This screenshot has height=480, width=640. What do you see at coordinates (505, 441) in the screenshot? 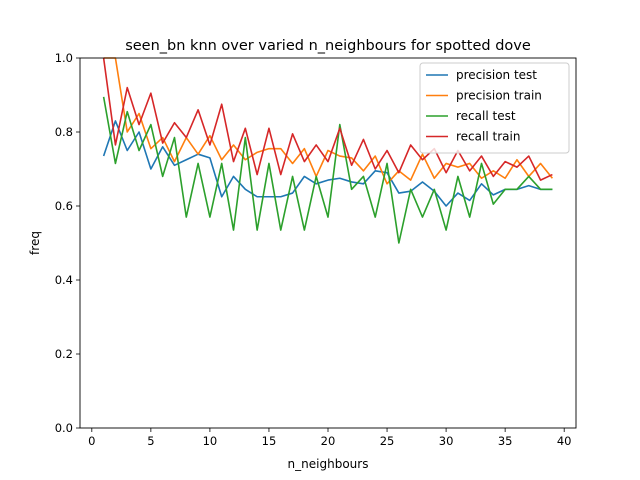
I see `x-tick-label: 35` at bounding box center [505, 441].